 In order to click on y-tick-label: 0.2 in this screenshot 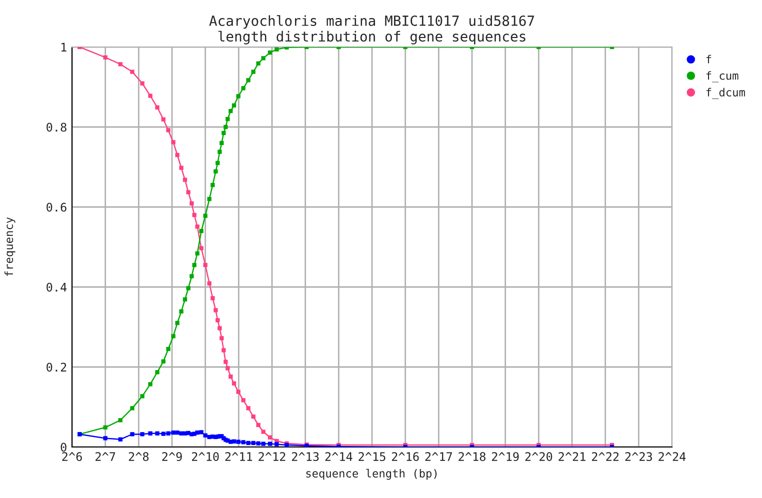, I will do `click(56, 367)`.